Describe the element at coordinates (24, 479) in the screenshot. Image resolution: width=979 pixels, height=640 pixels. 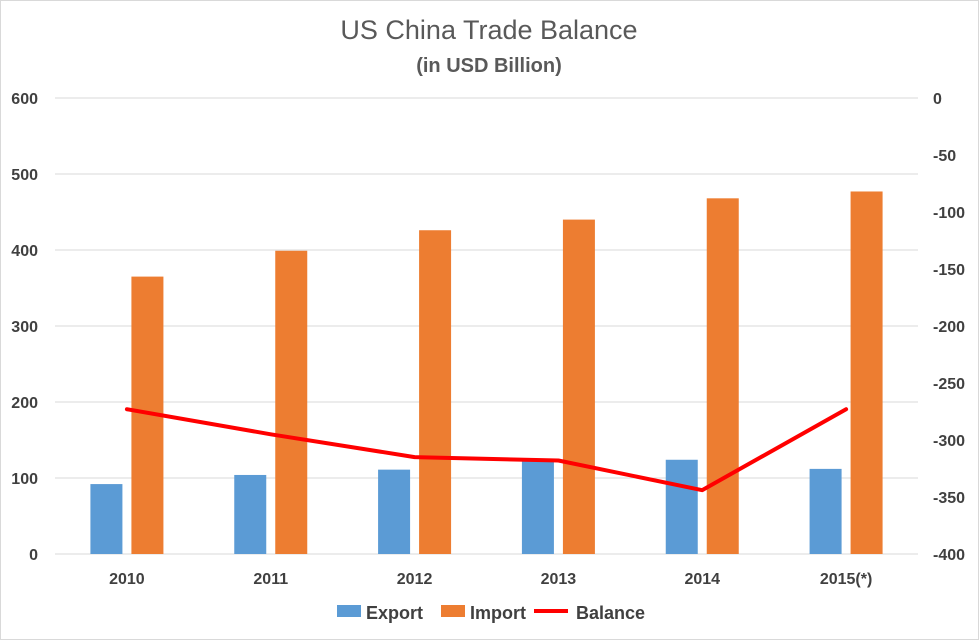
I see `left-tick-label: 100` at that location.